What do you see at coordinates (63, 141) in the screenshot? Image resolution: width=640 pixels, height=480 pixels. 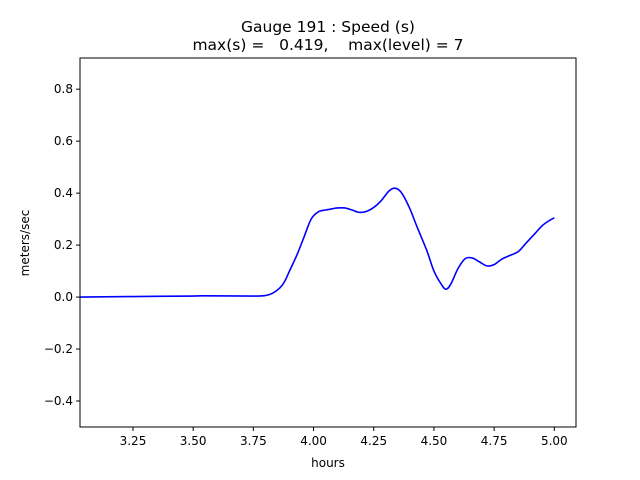 I see `y-tick-label-5: 0.6` at bounding box center [63, 141].